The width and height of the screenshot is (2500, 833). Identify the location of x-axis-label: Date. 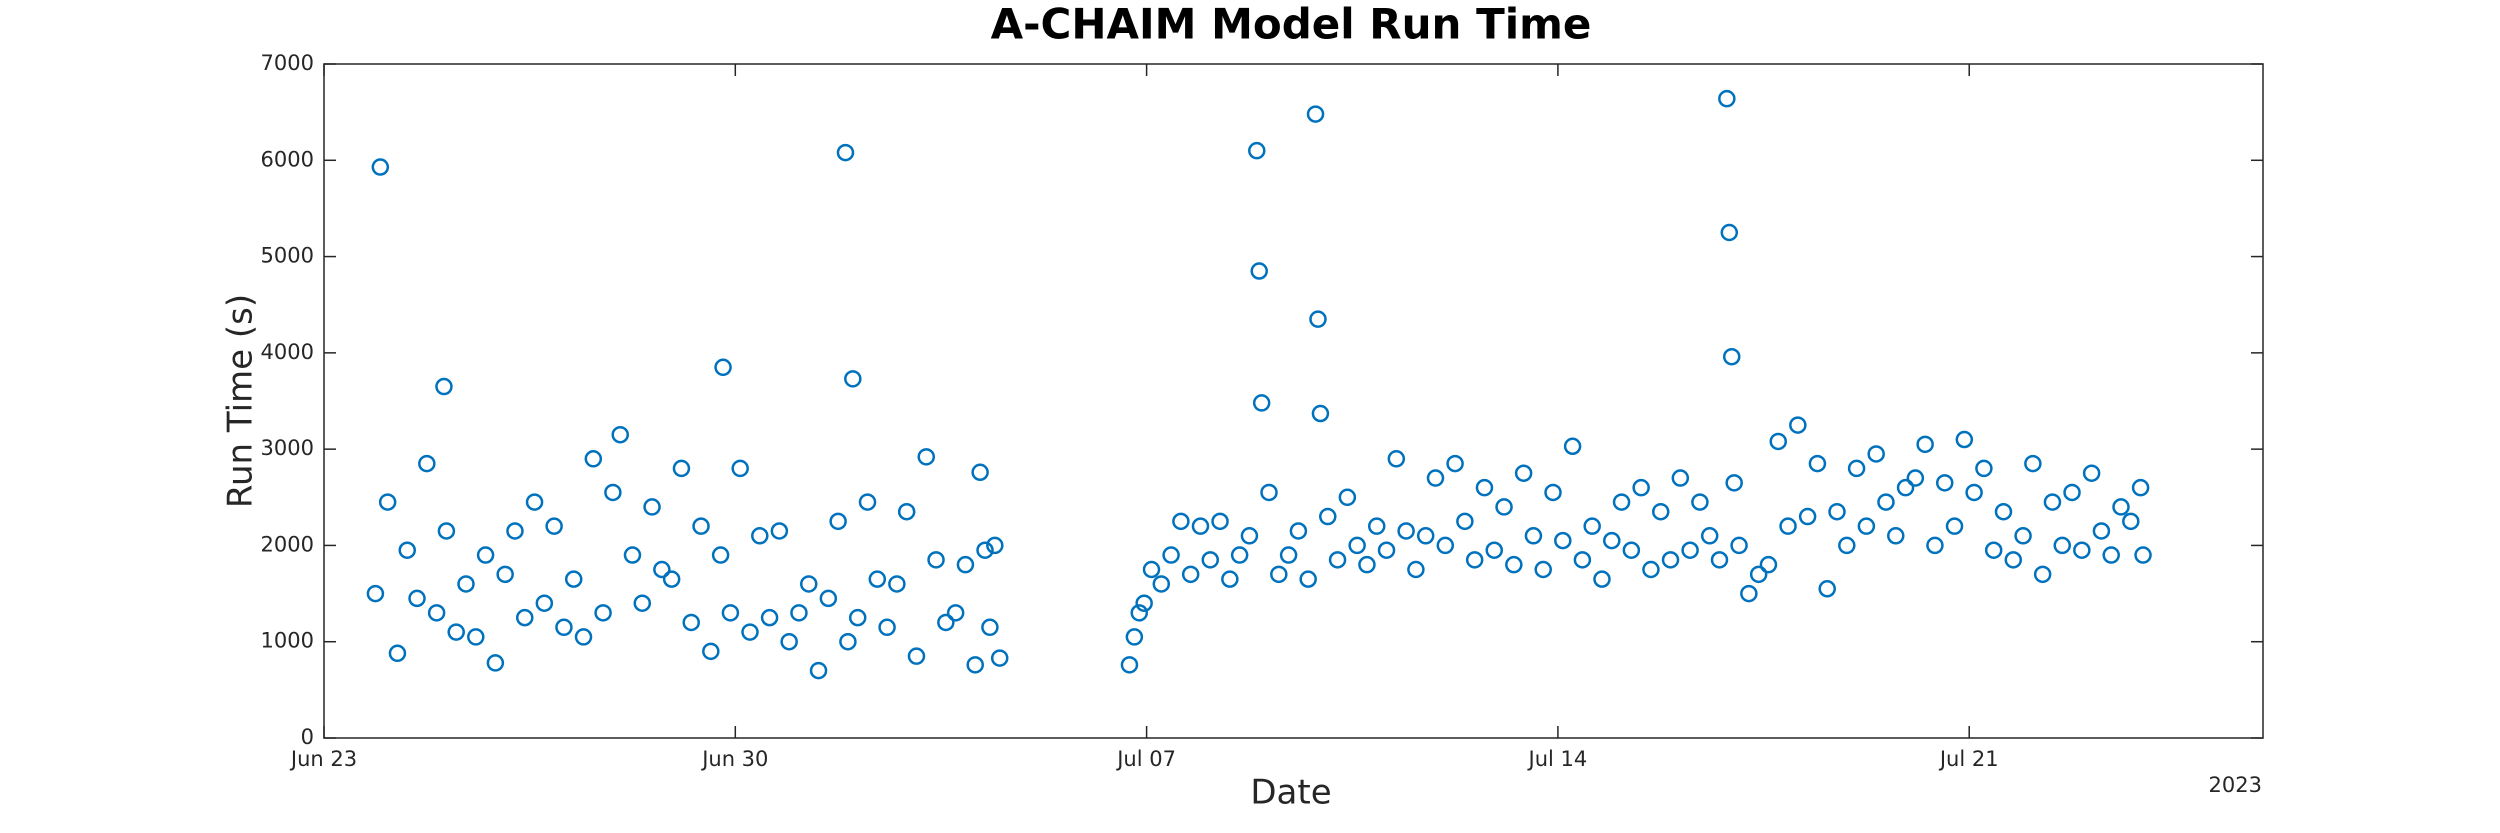
(1290, 793).